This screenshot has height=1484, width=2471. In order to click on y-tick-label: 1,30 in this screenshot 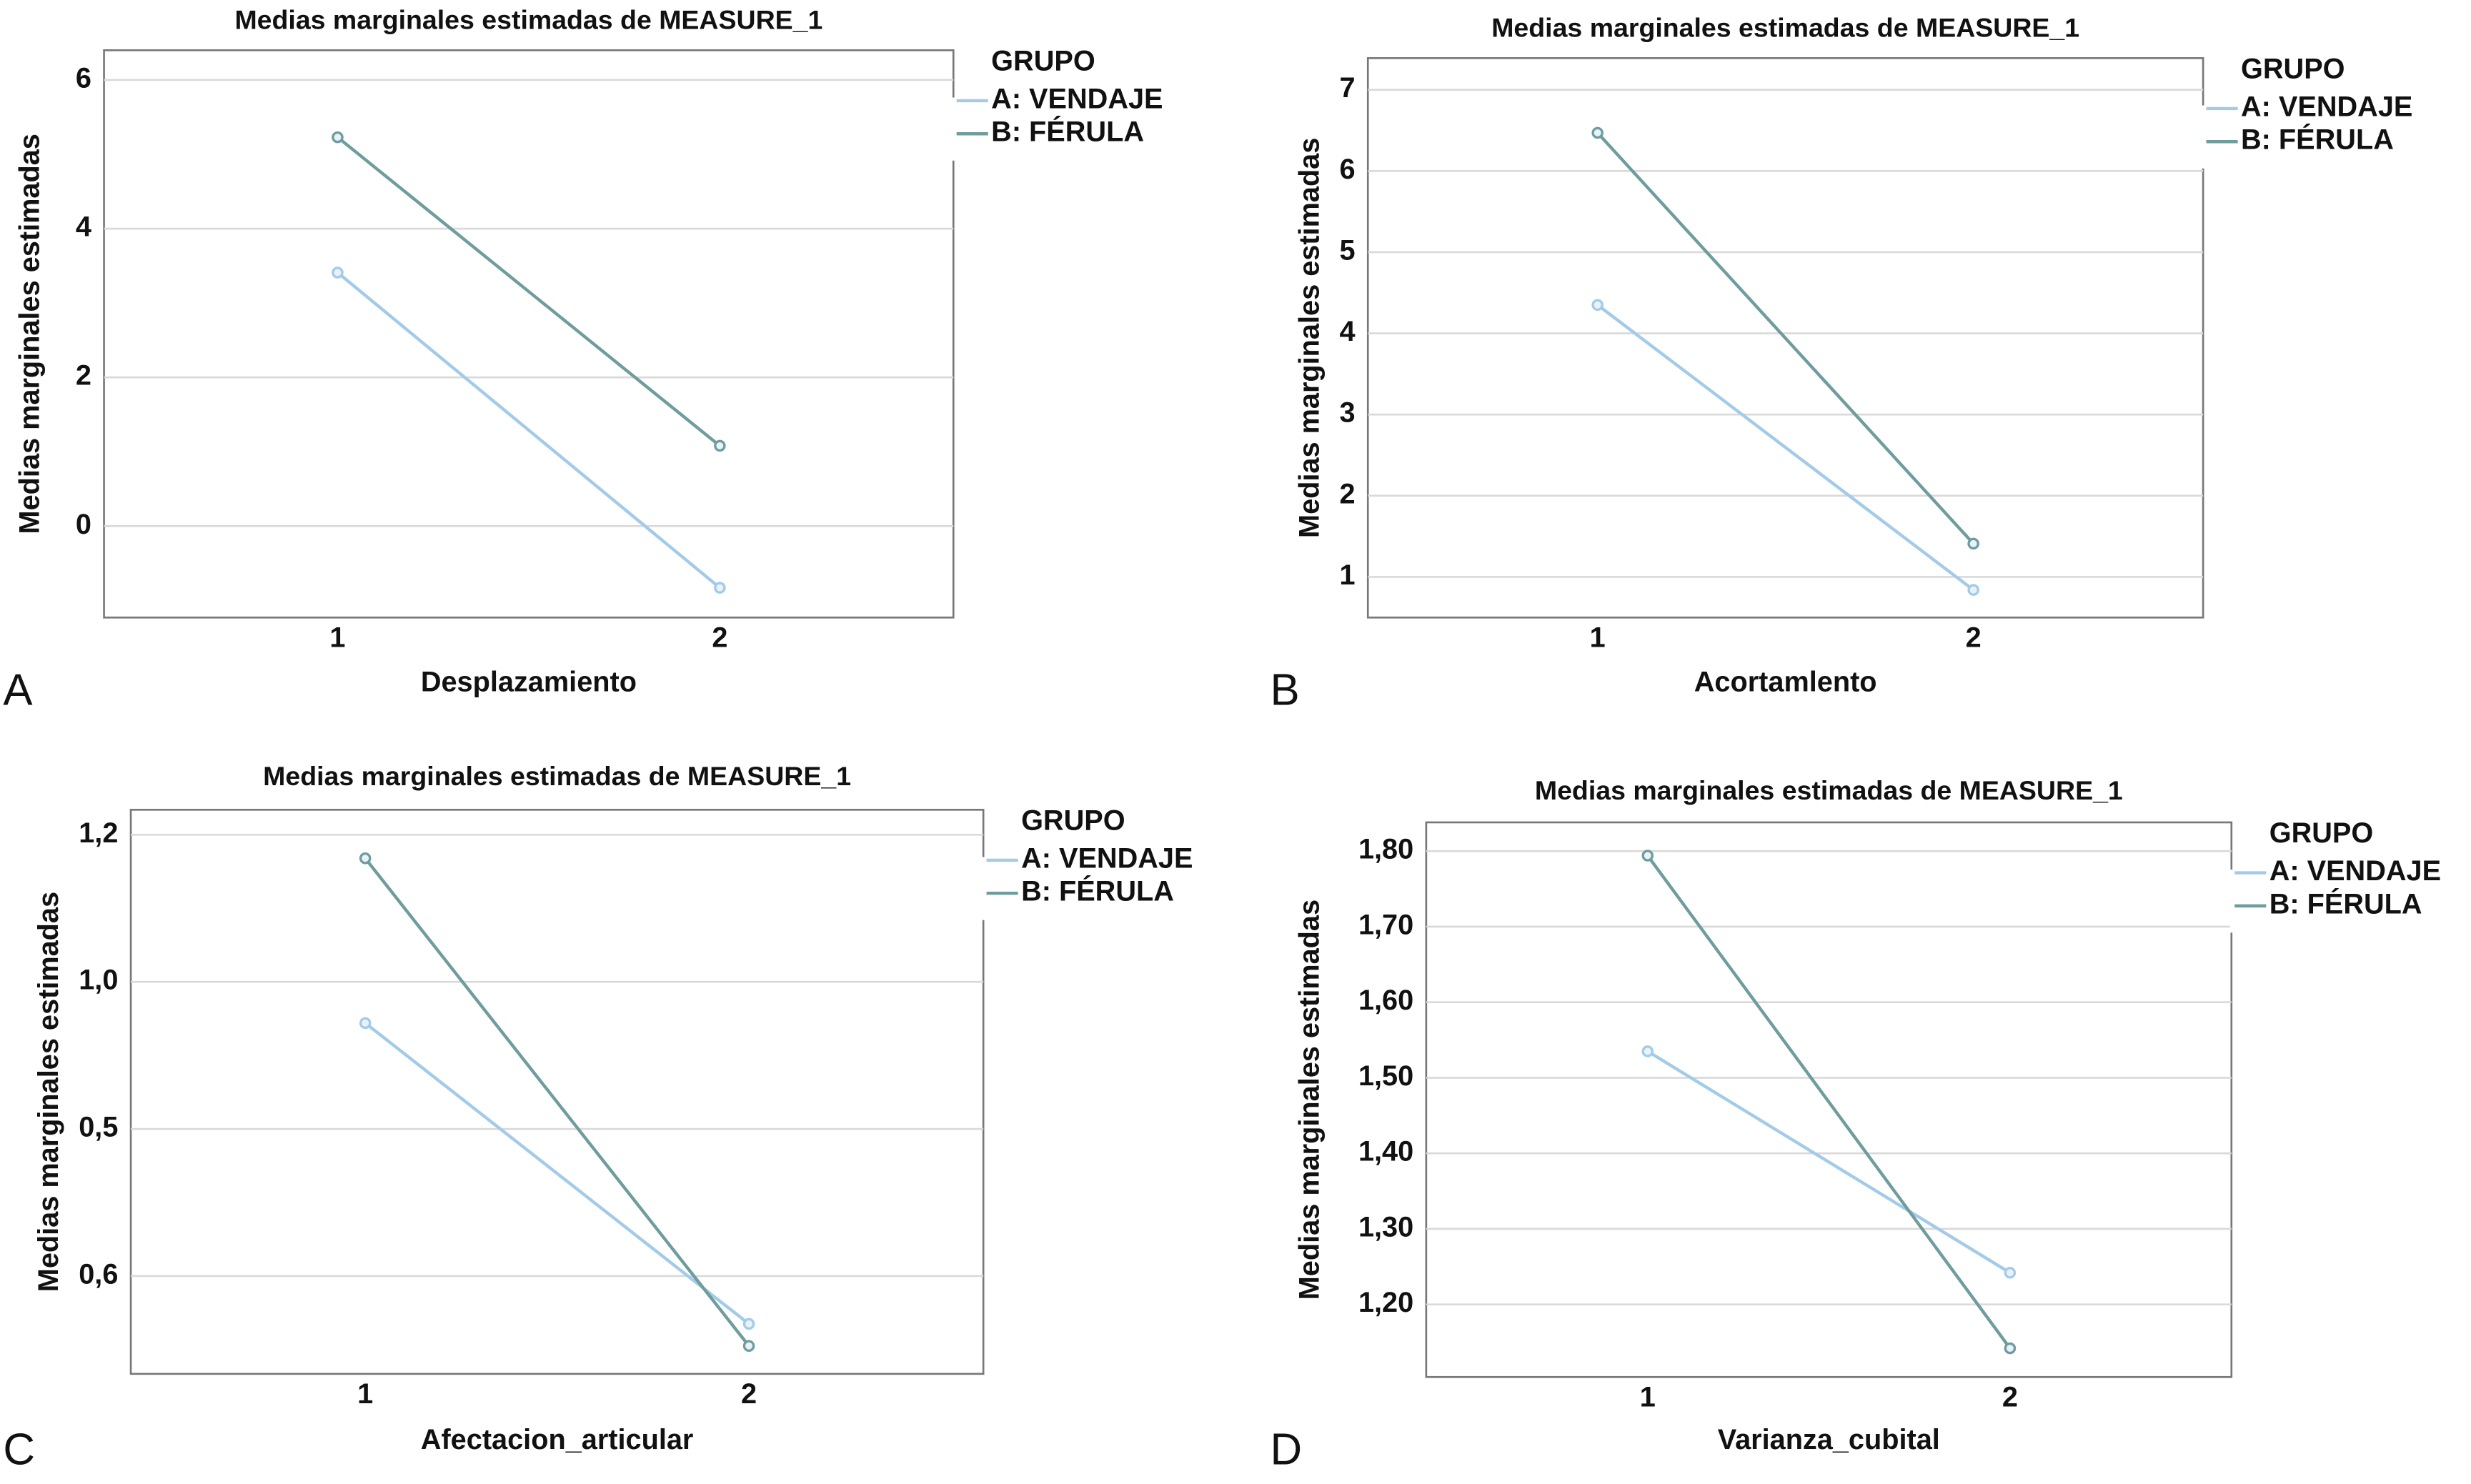, I will do `click(1386, 1227)`.